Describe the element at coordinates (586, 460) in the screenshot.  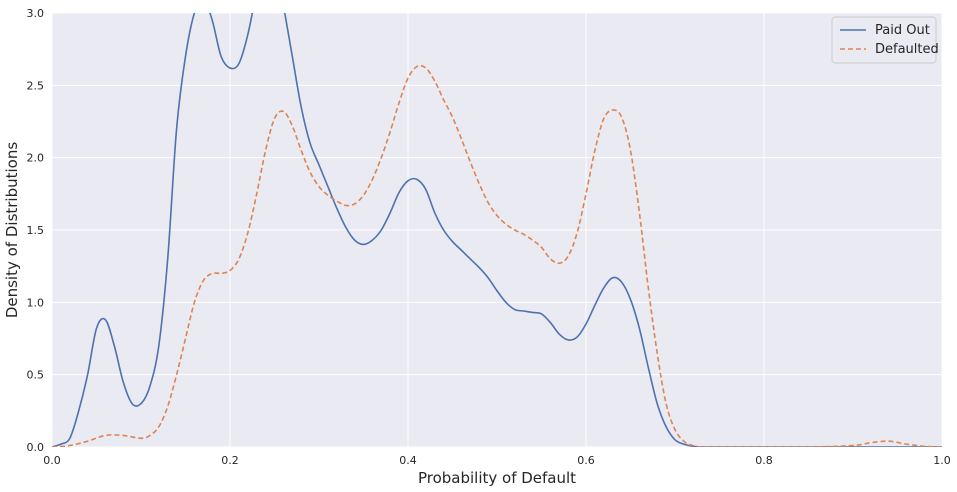
I see `x-tick-label: 0.6` at that location.